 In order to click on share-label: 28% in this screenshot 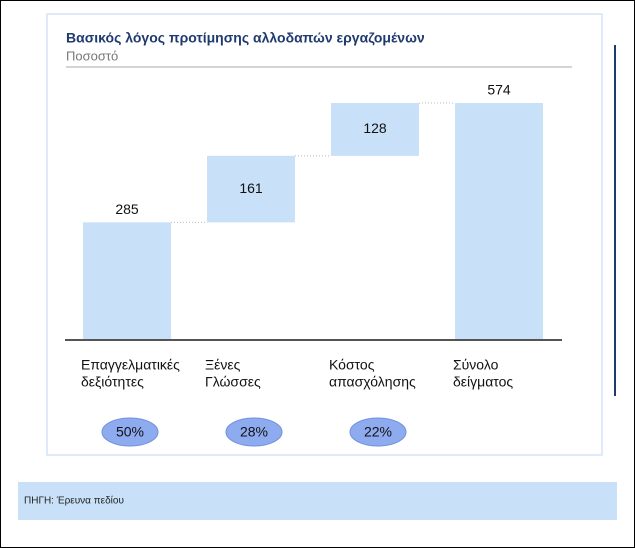, I will do `click(254, 432)`.